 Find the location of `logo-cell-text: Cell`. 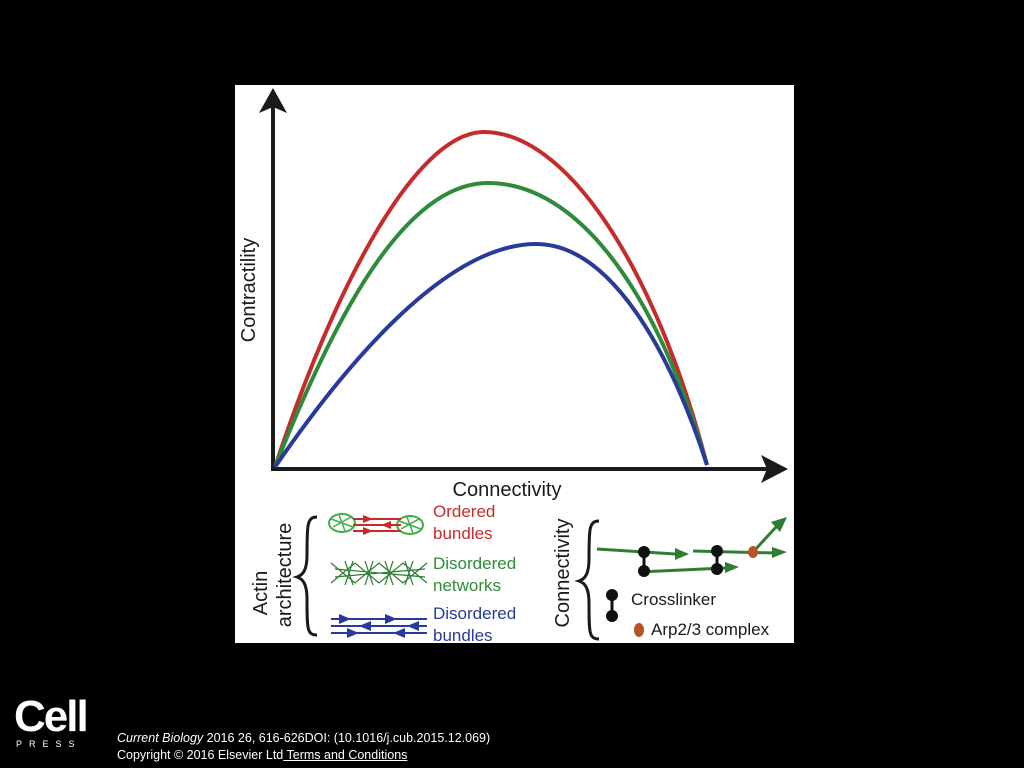

logo-cell-text: Cell is located at coordinates (51, 716).